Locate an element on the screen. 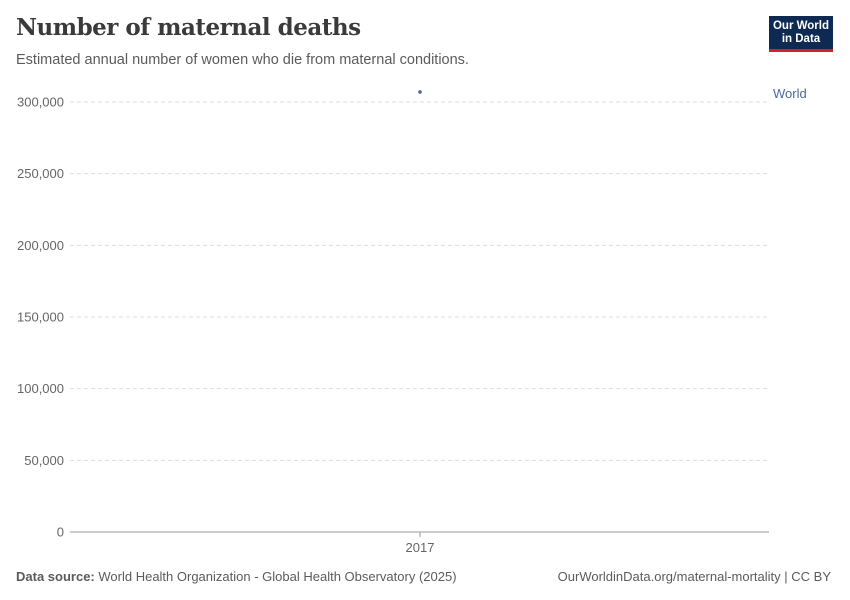 The height and width of the screenshot is (600, 850). y-tick-label: 150,000 is located at coordinates (40, 317).